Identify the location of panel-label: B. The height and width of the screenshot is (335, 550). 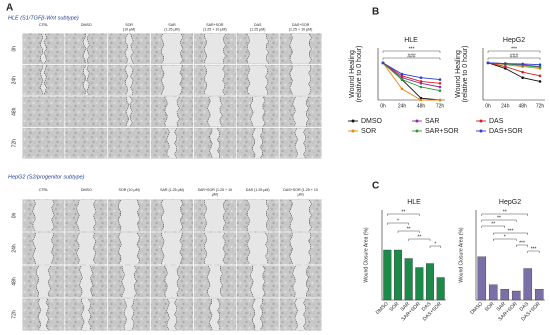
(375, 12).